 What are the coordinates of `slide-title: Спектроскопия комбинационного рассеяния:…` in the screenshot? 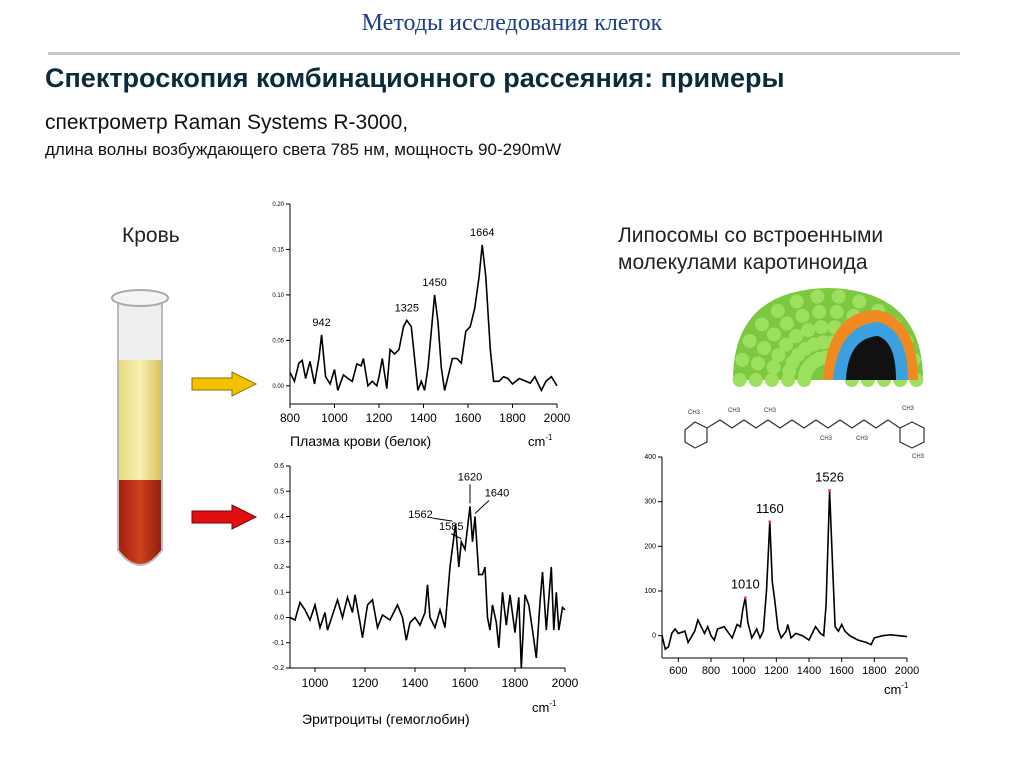 It's located at (415, 78).